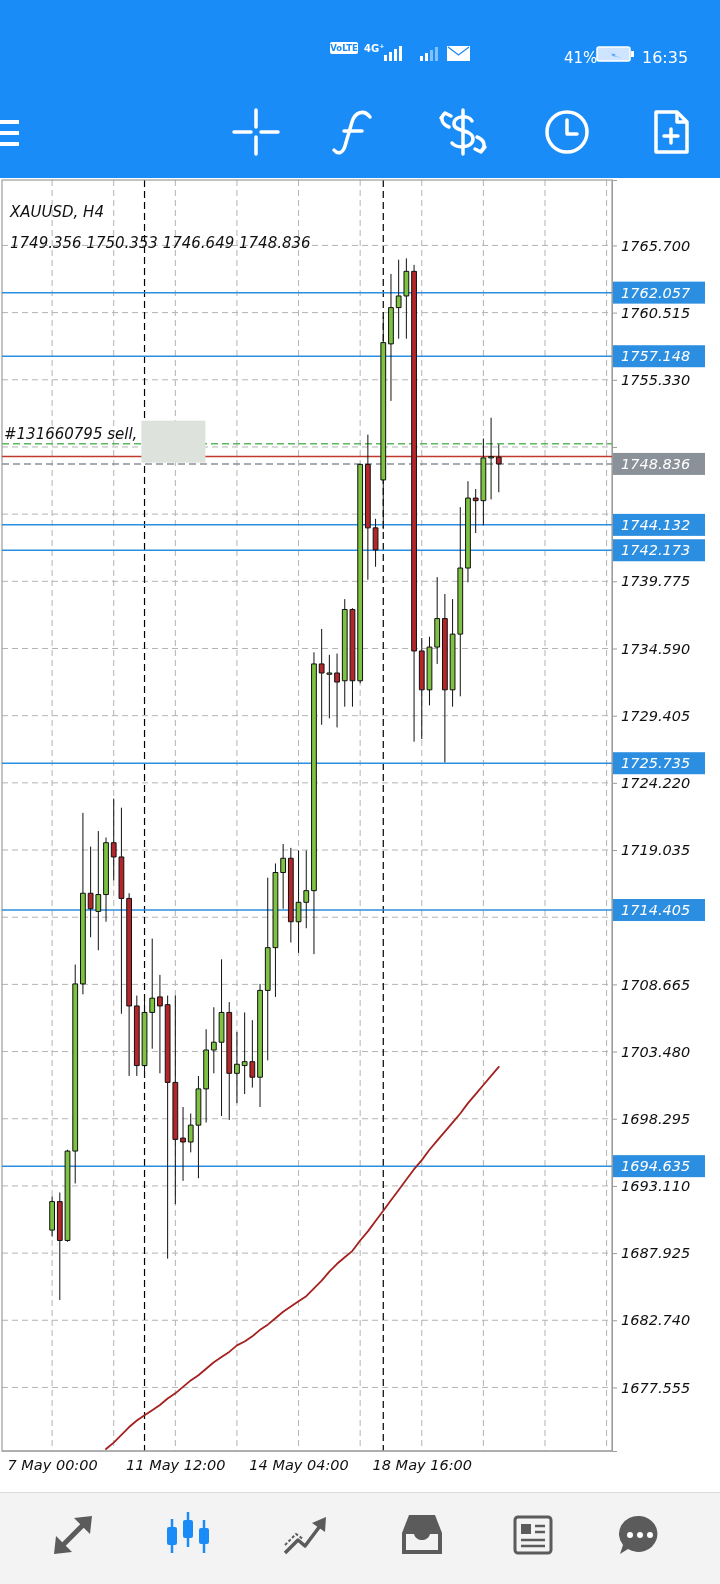 This screenshot has height=1584, width=720. Describe the element at coordinates (656, 850) in the screenshot. I see `y-tick-label: 1719.035` at that location.